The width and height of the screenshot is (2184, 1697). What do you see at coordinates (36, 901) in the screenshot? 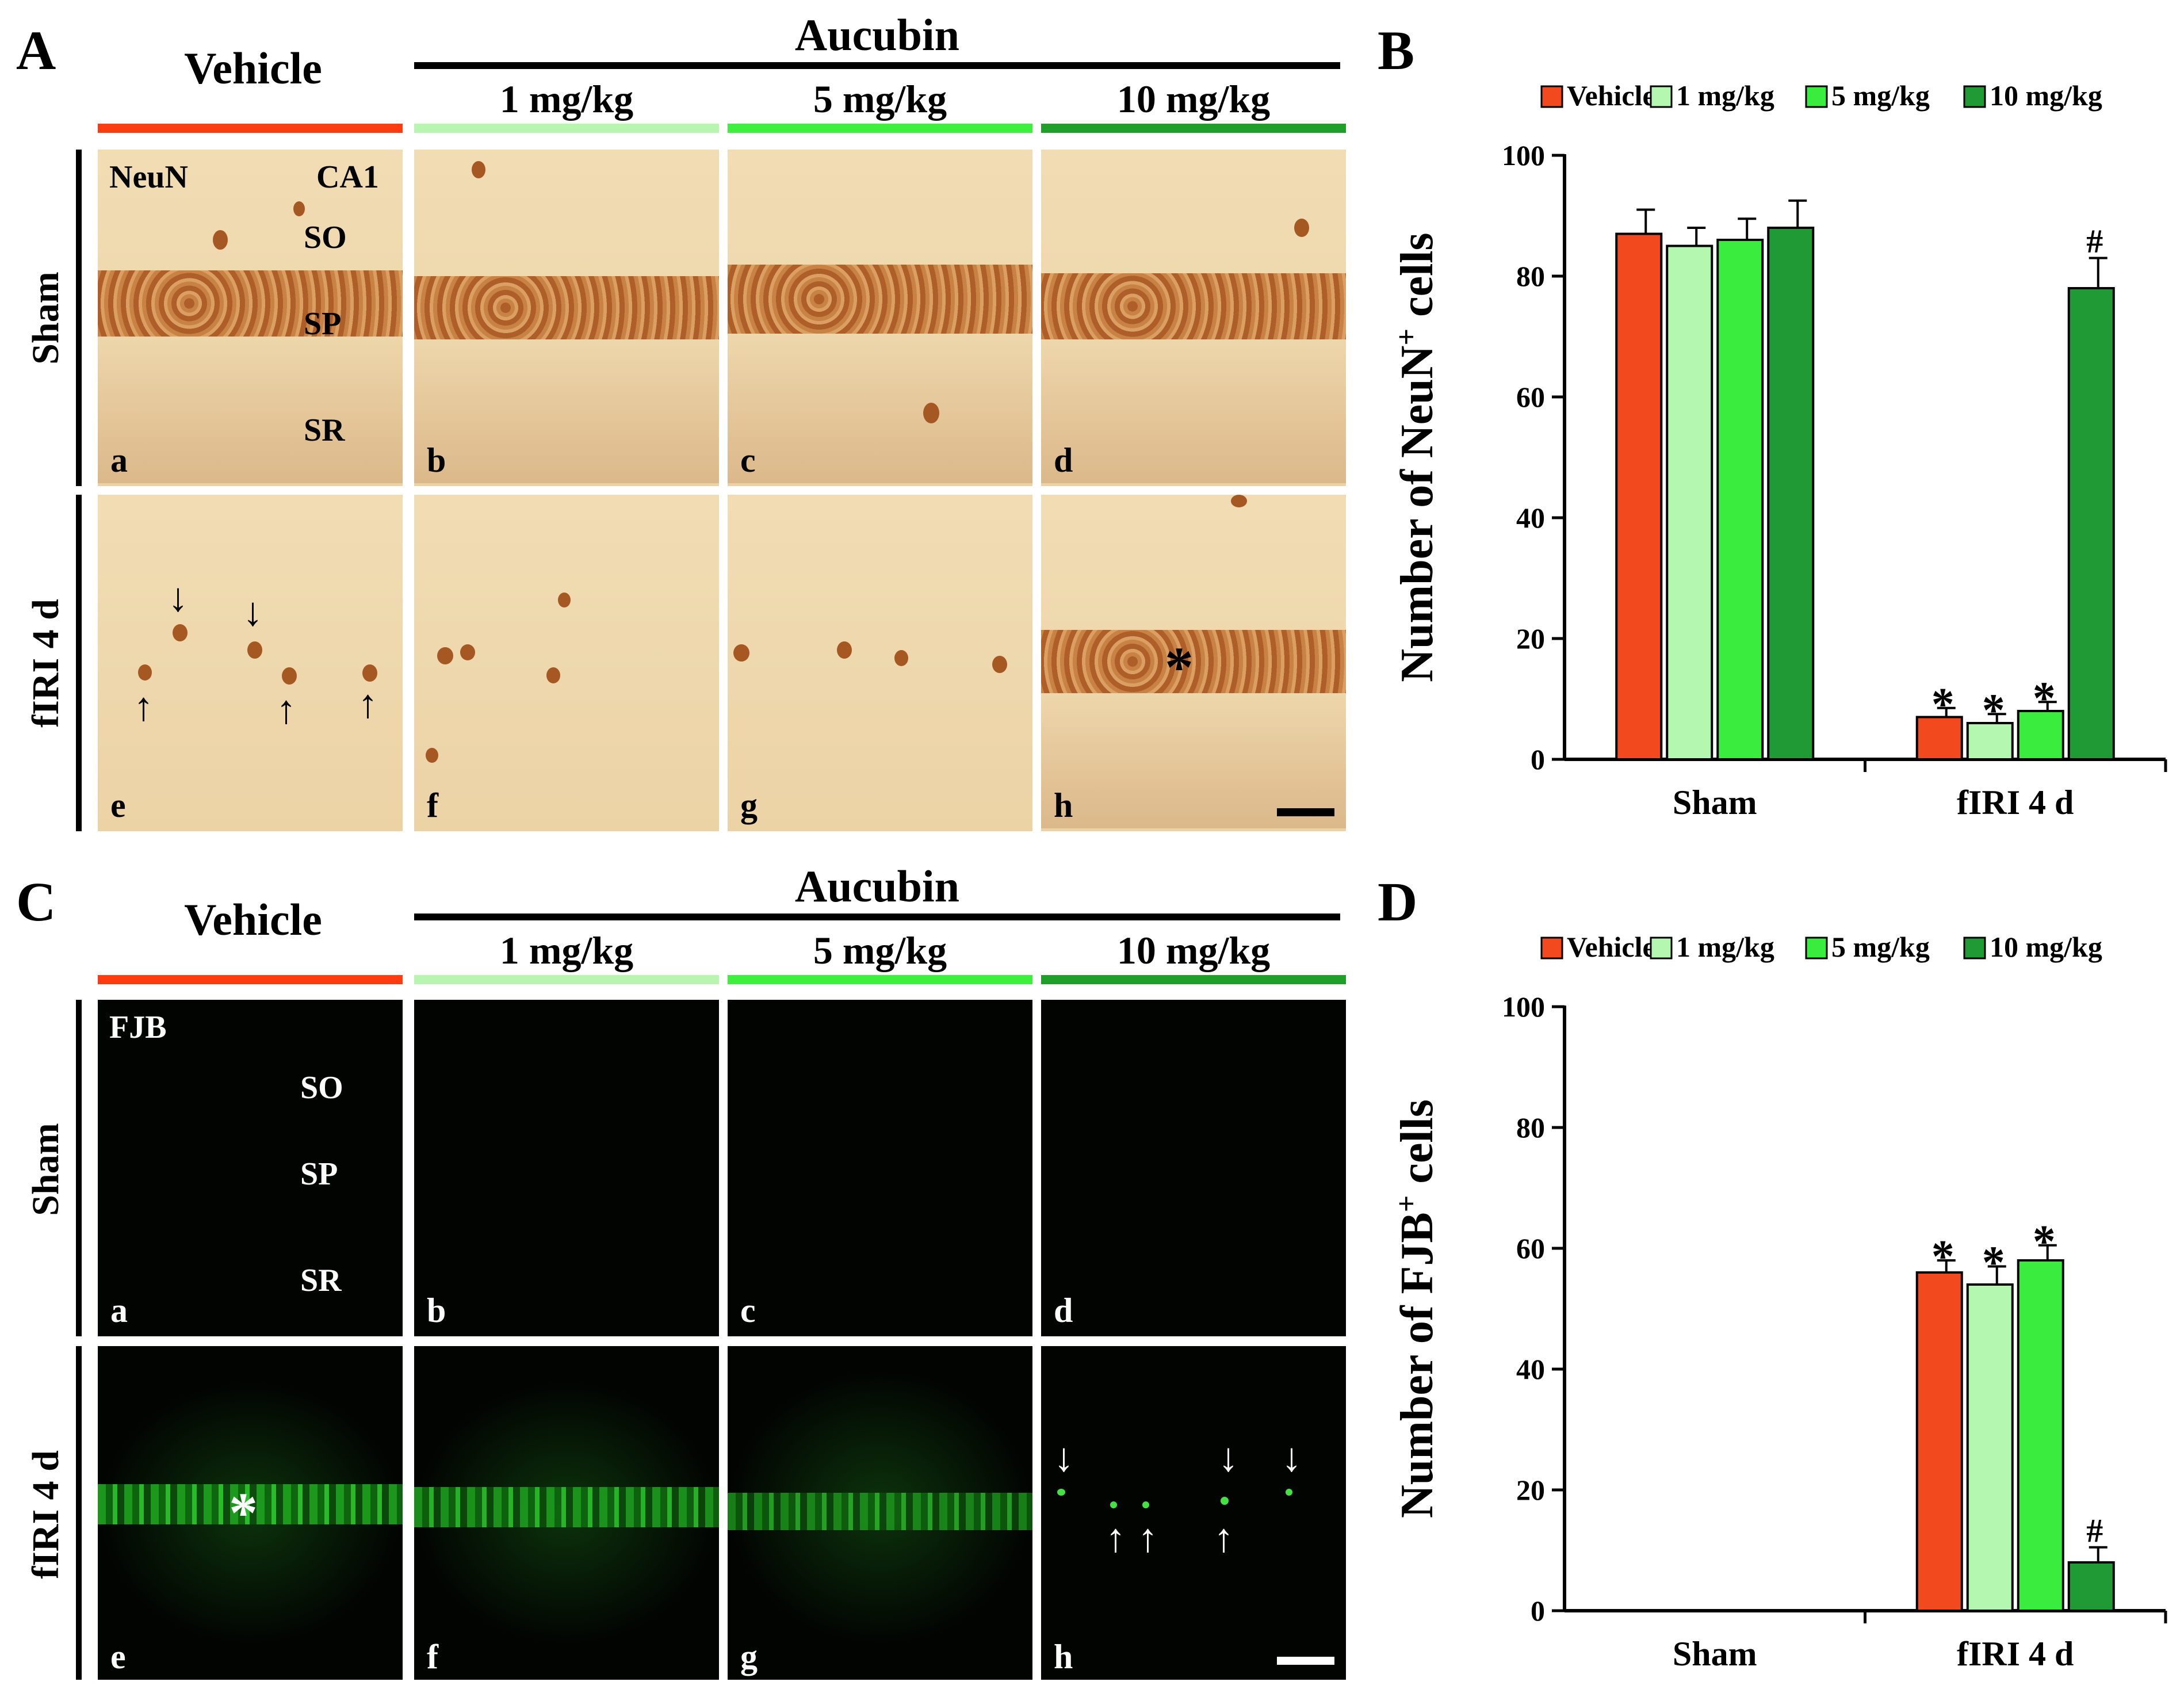
I see `panel-label-c: C` at bounding box center [36, 901].